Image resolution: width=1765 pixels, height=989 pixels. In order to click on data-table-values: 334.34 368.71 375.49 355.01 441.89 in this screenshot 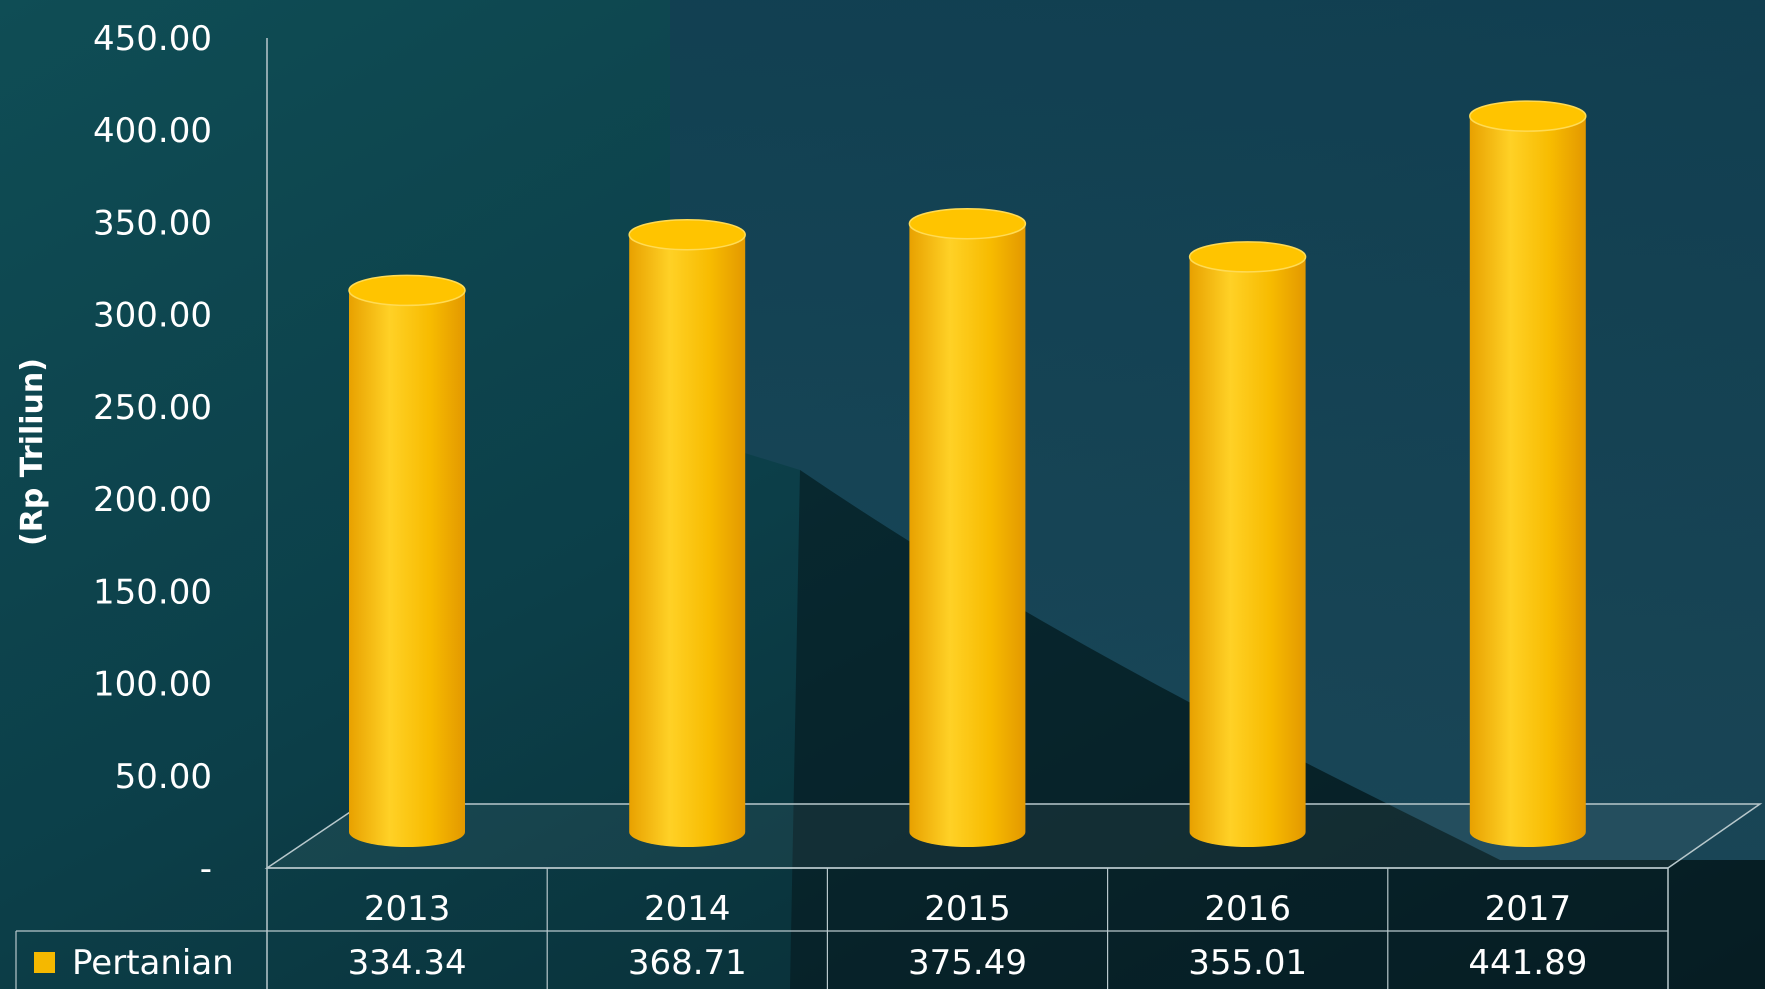, I will do `click(968, 963)`.